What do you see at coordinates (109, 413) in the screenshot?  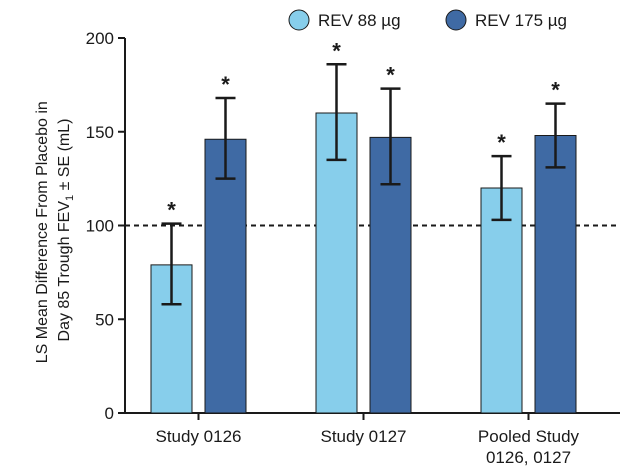 I see `y-tick-label: 0` at bounding box center [109, 413].